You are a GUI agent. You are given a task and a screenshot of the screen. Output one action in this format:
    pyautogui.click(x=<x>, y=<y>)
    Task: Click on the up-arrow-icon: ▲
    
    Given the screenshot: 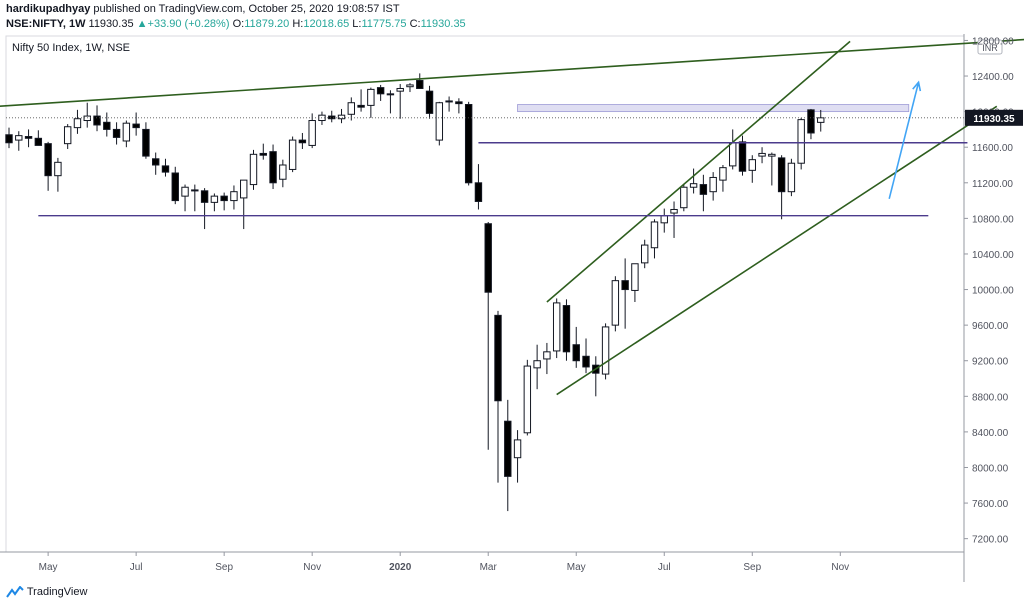 What is the action you would take?
    pyautogui.click(x=142, y=24)
    